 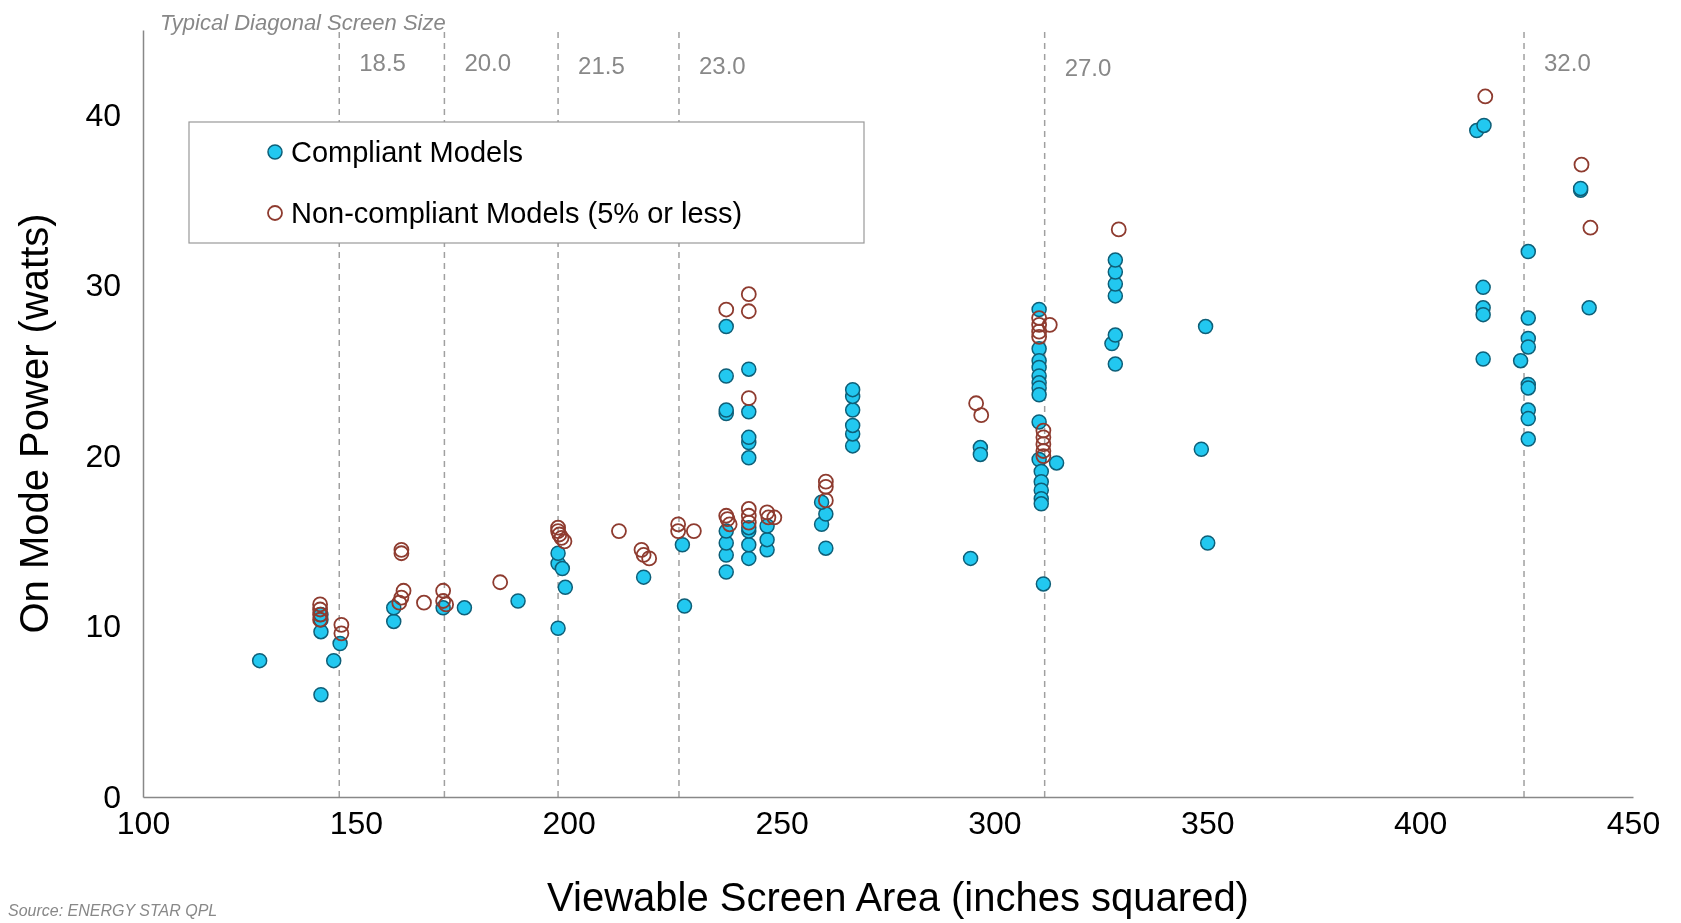 What do you see at coordinates (112, 796) in the screenshot?
I see `y-tick-label: 0` at bounding box center [112, 796].